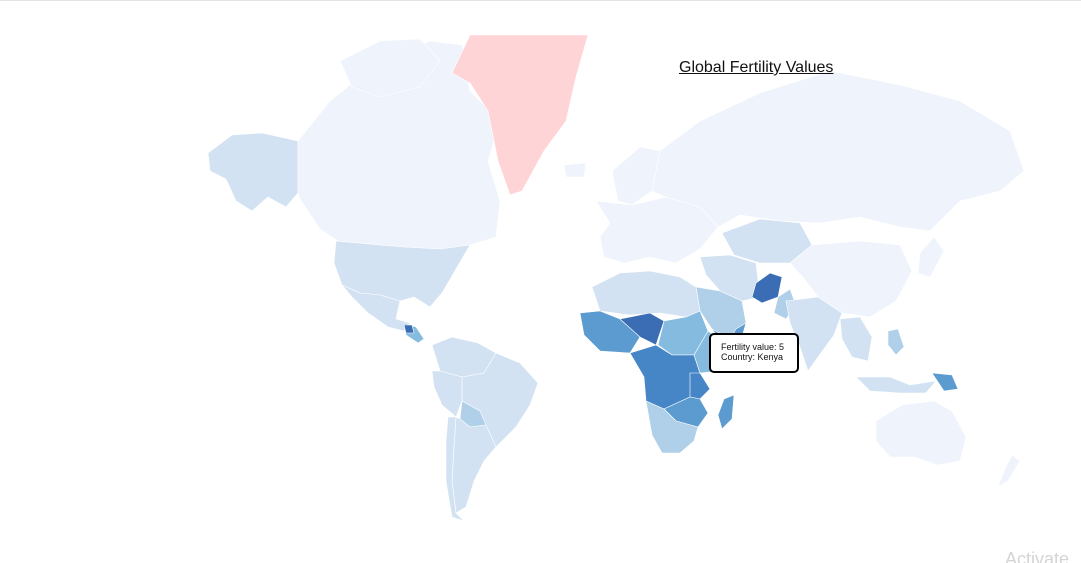 The height and width of the screenshot is (563, 1081). Describe the element at coordinates (520, 115) in the screenshot. I see `country-greenland` at that location.